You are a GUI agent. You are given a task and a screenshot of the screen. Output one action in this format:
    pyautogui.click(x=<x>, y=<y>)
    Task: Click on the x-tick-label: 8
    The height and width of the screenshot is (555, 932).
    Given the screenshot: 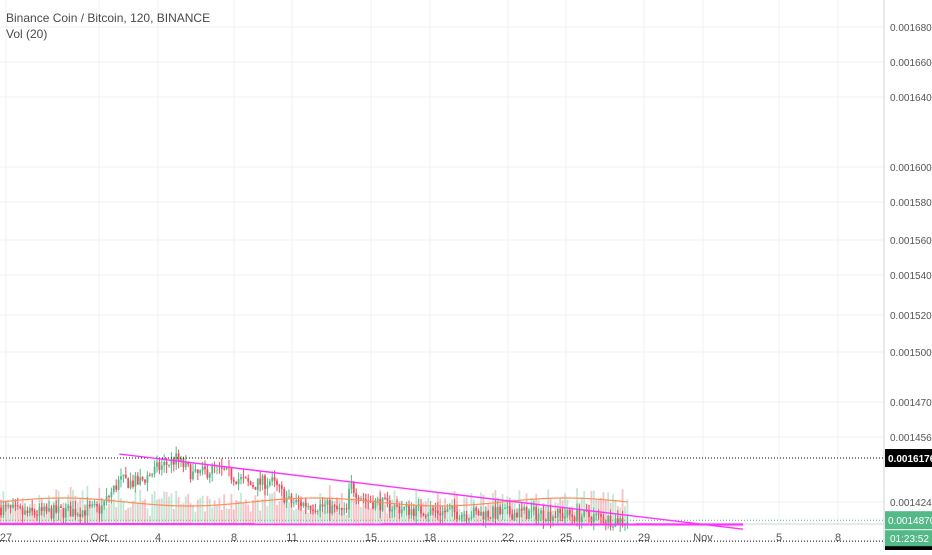 What is the action you would take?
    pyautogui.click(x=838, y=538)
    